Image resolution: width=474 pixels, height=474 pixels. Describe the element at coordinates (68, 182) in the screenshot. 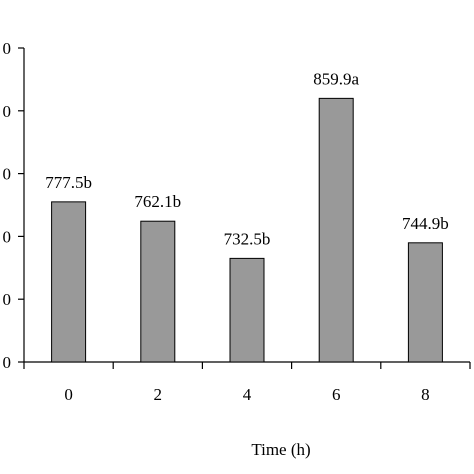

I see `bar-value-label: 777.5b` at that location.